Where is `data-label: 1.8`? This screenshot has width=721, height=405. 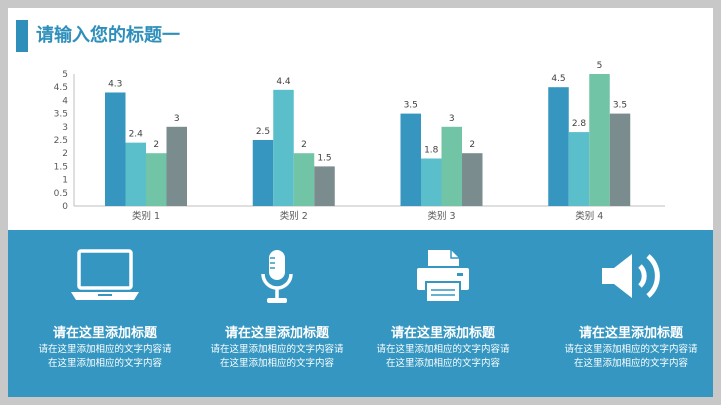 data-label: 1.8 is located at coordinates (431, 150).